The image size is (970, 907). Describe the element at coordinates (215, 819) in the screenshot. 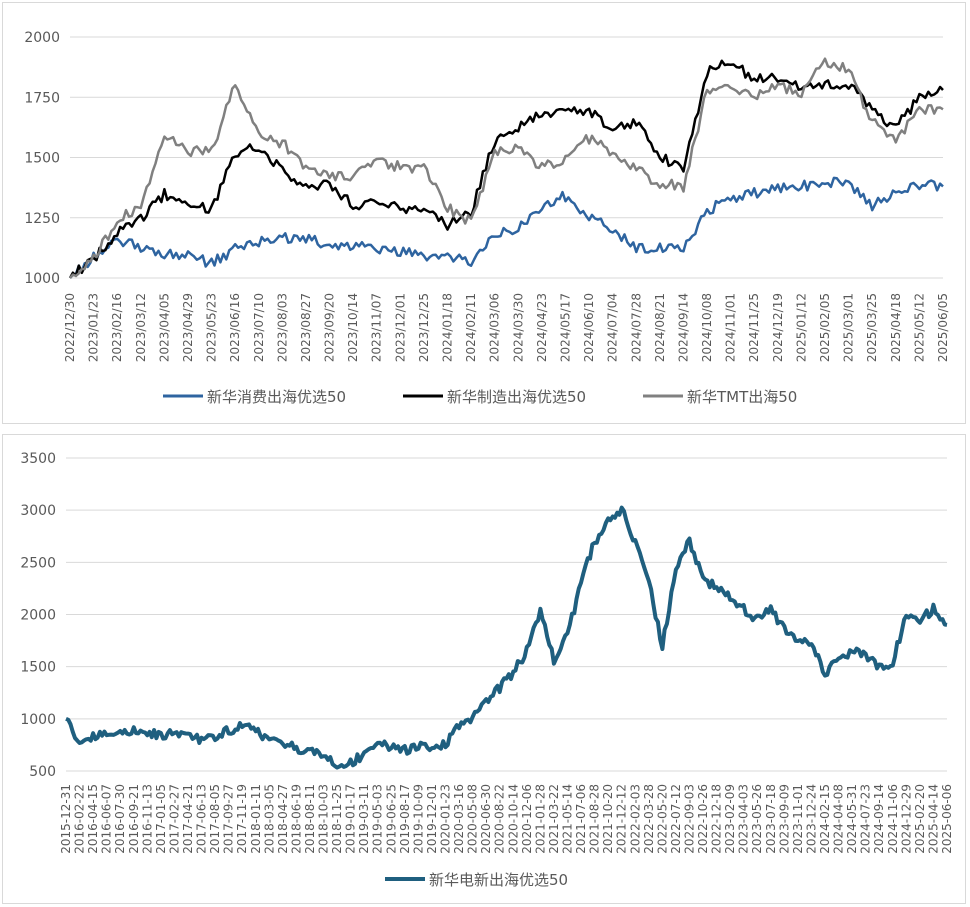

I see `x-tick-label: 2017-08-05` at that location.